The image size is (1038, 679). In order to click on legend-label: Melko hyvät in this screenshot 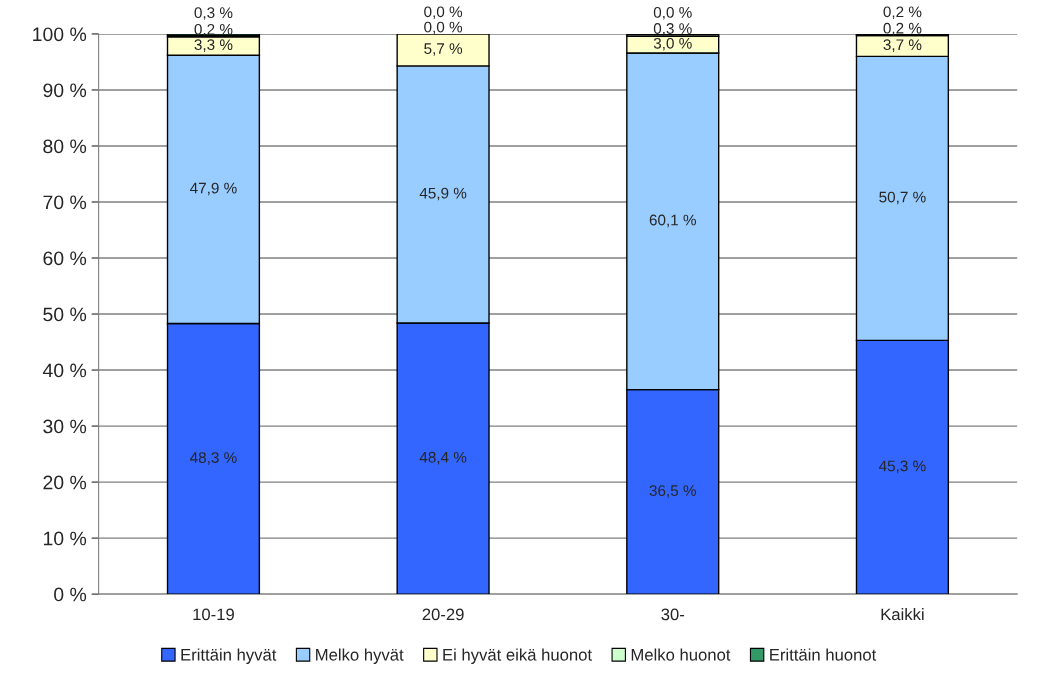, I will do `click(360, 656)`.